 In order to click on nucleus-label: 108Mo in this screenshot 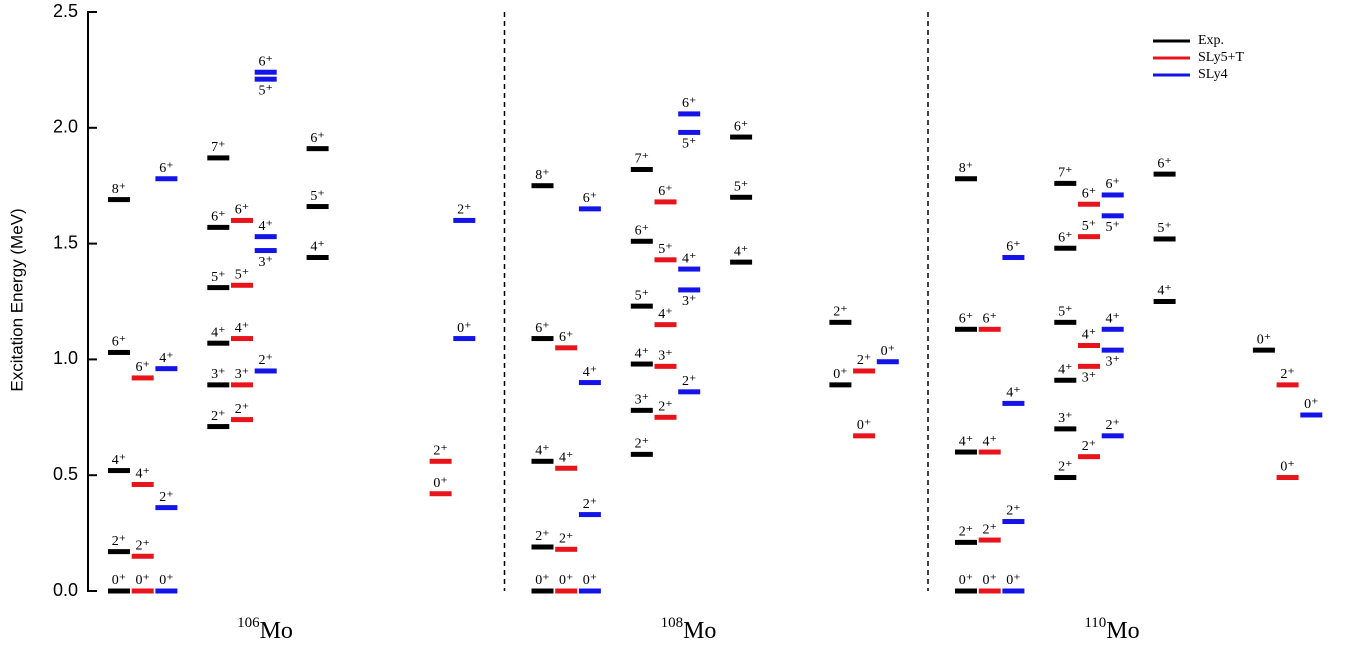, I will do `click(689, 629)`.